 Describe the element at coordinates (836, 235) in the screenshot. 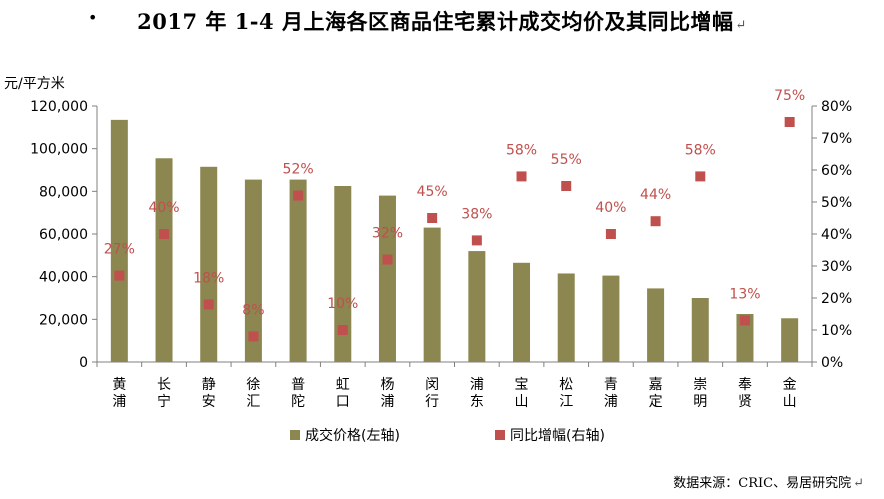

I see `y-right-tick-label: 40%` at that location.